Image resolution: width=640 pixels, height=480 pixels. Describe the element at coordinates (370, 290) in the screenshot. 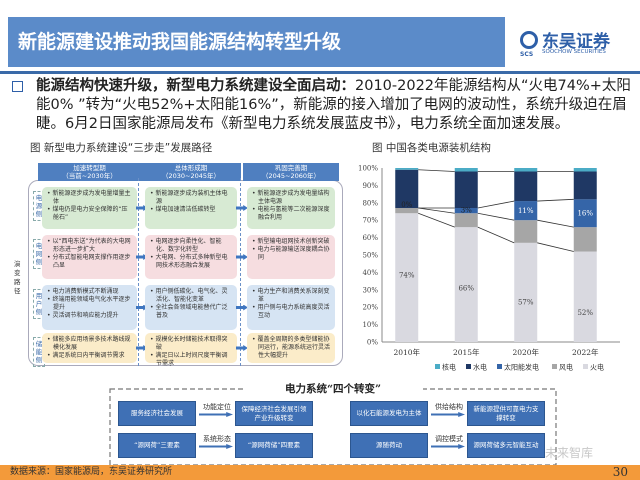

I see `y-tick-label: 30%` at that location.